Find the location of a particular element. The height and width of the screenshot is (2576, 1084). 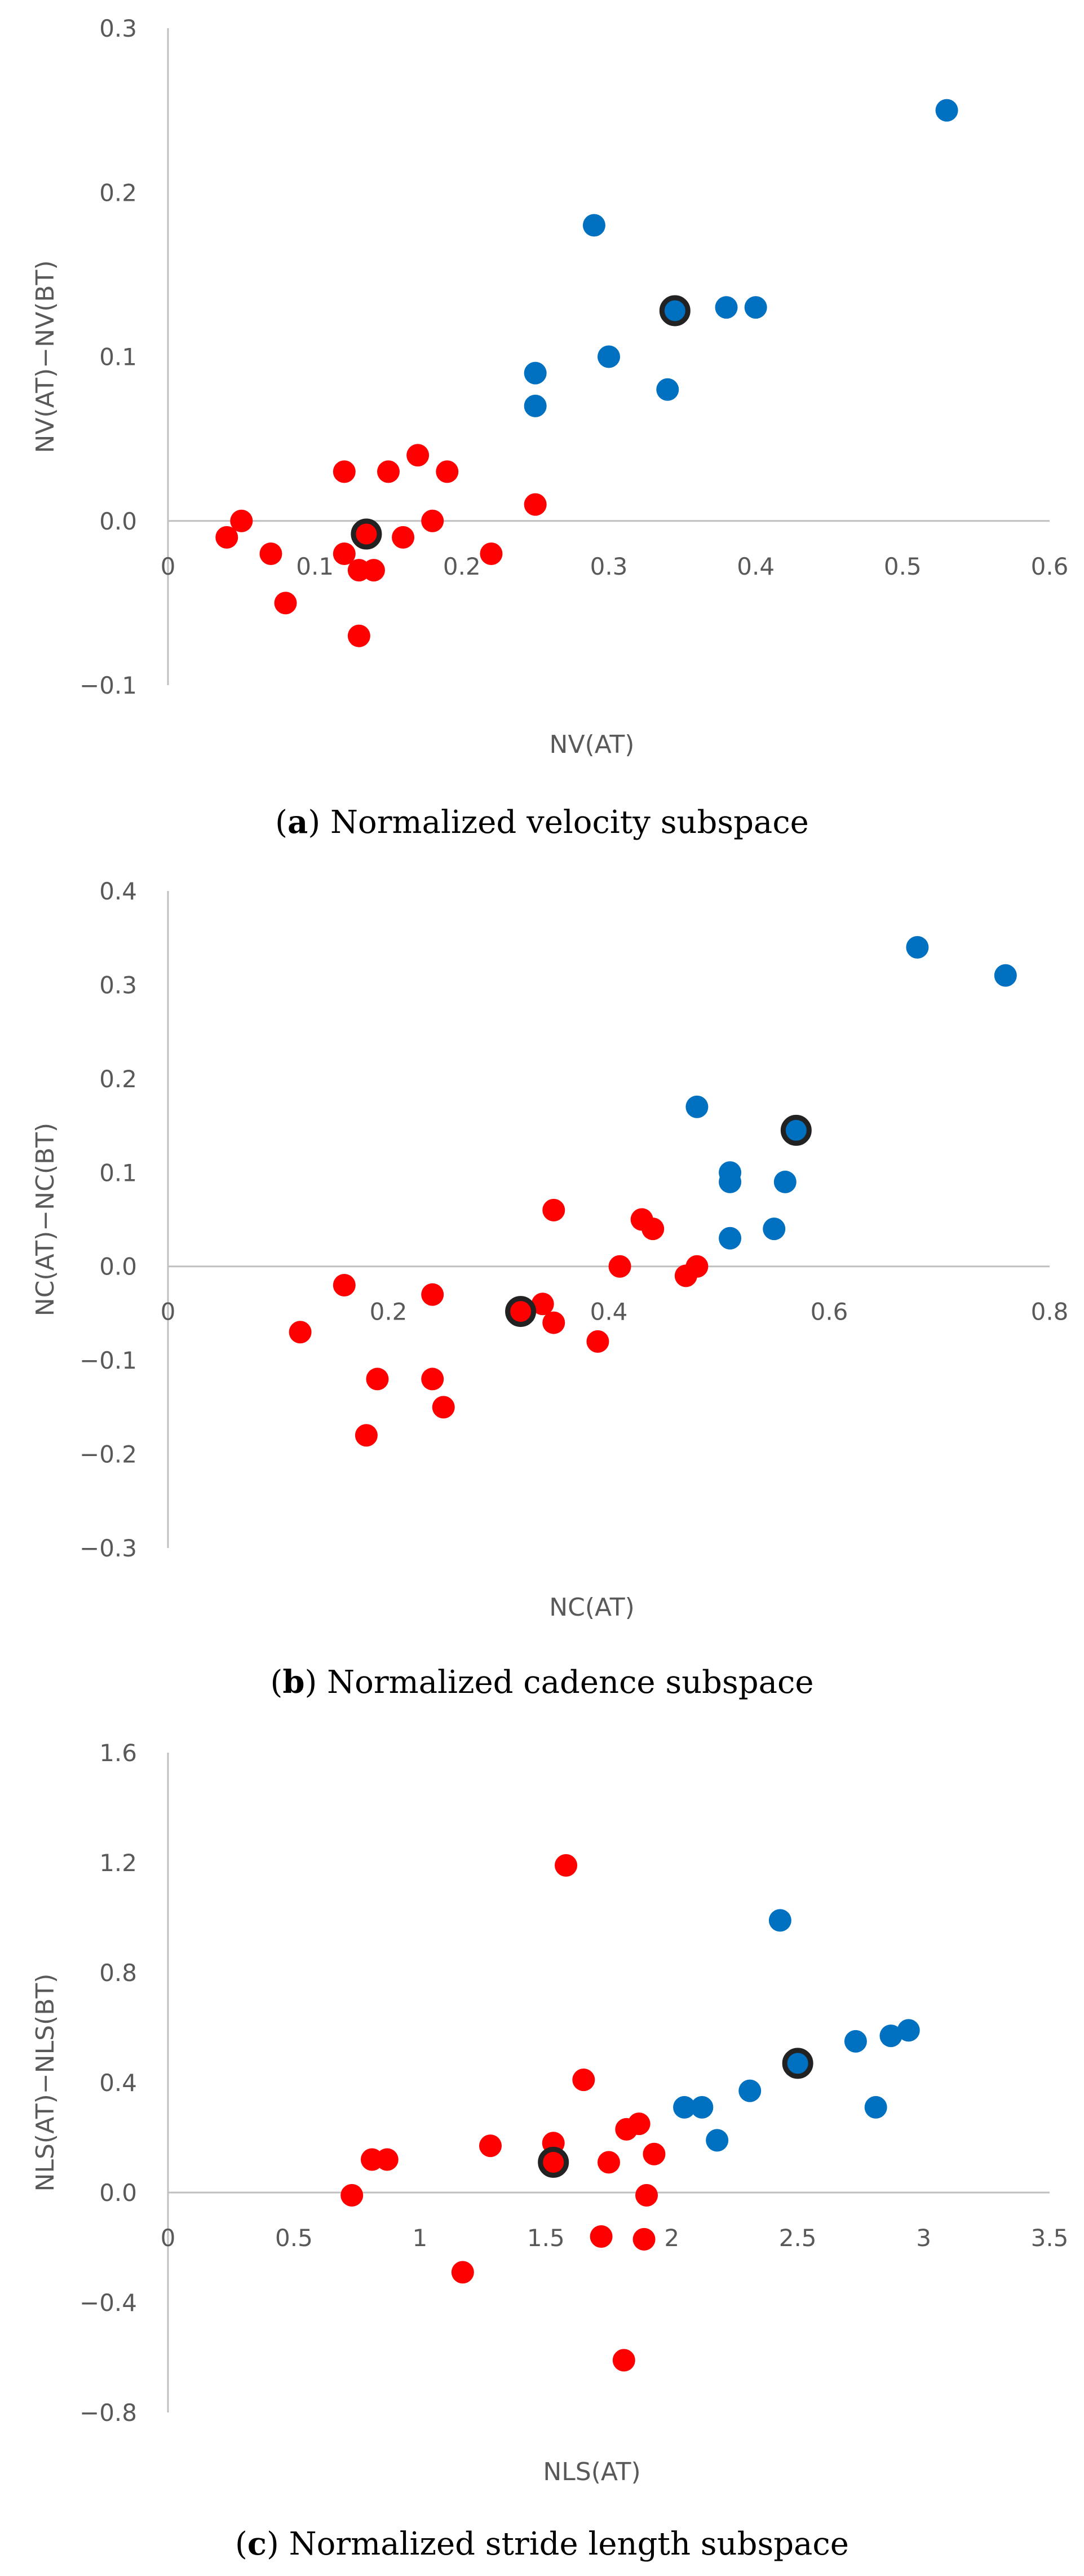

caption-text: Normalized stride length subspace is located at coordinates (569, 2544).